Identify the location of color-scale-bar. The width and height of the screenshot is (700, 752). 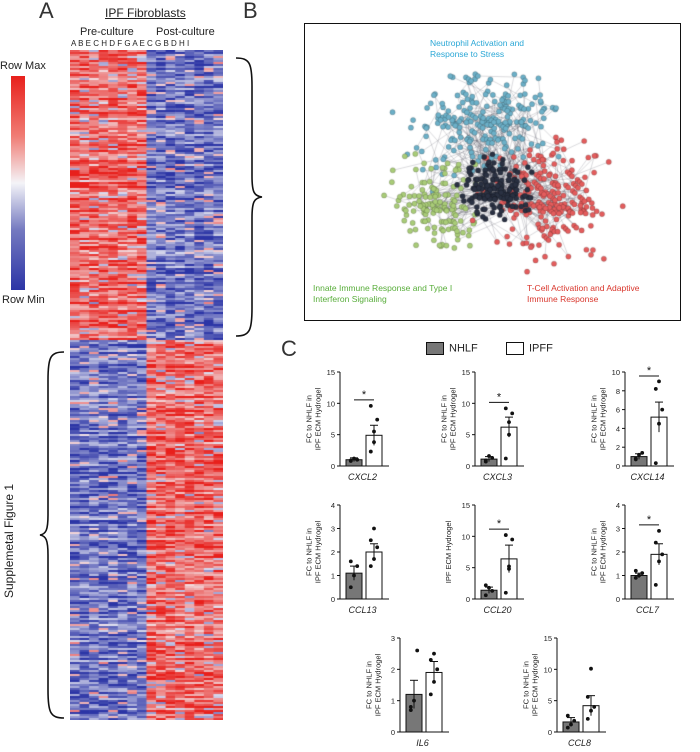
(18, 183).